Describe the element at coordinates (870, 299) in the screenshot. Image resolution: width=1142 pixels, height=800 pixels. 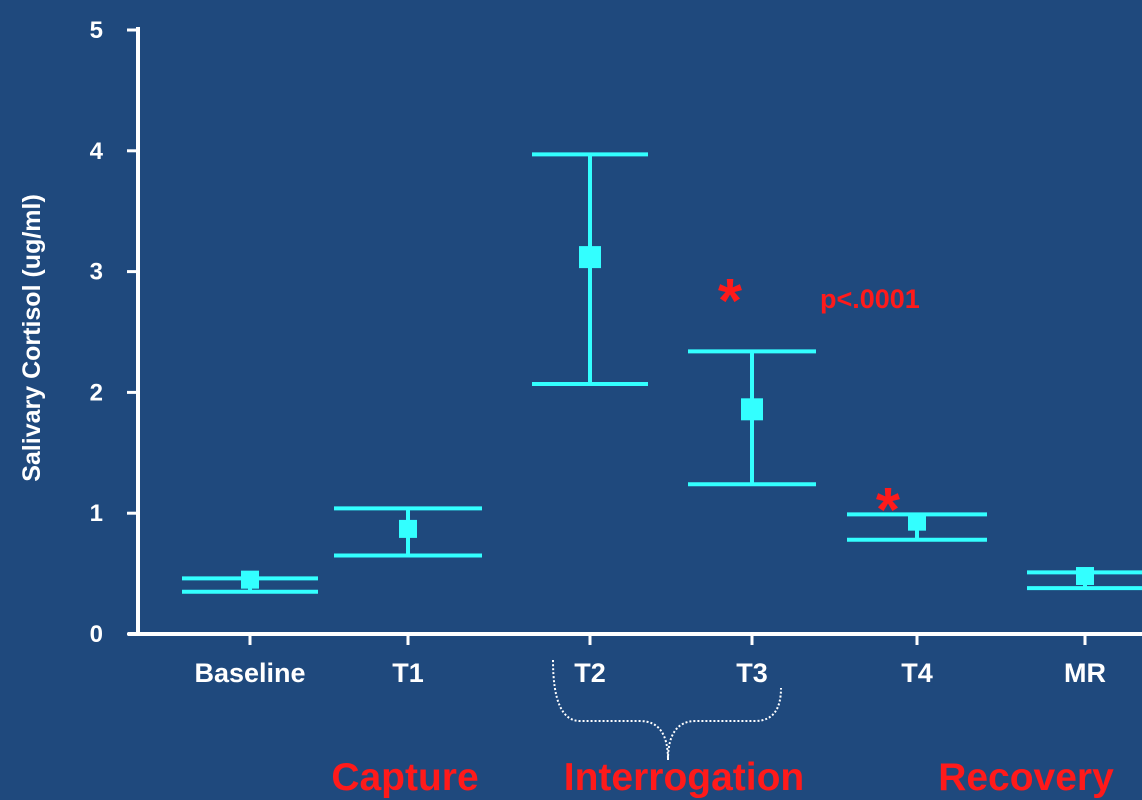
I see `p-value-label: p<.0001` at that location.